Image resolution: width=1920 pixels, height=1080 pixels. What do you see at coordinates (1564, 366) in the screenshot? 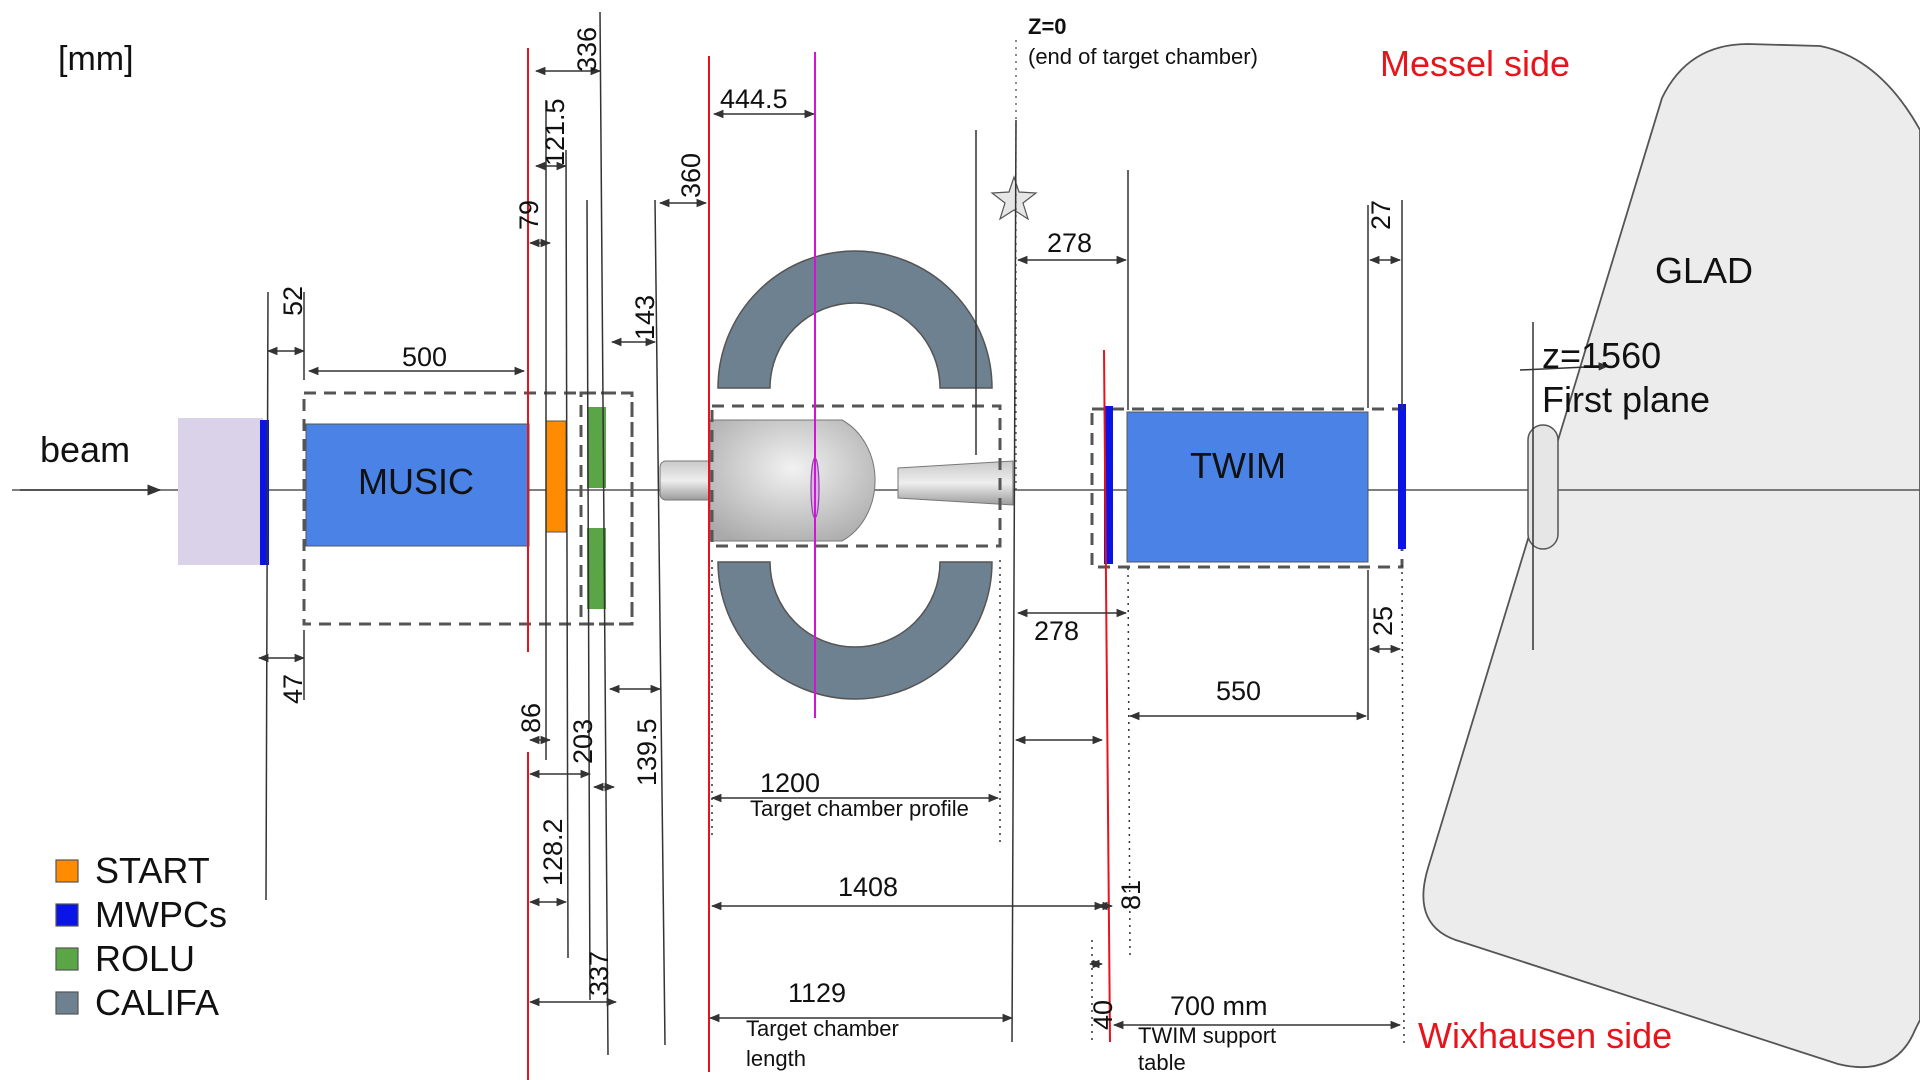
I see `first-plane-arrow` at bounding box center [1564, 366].